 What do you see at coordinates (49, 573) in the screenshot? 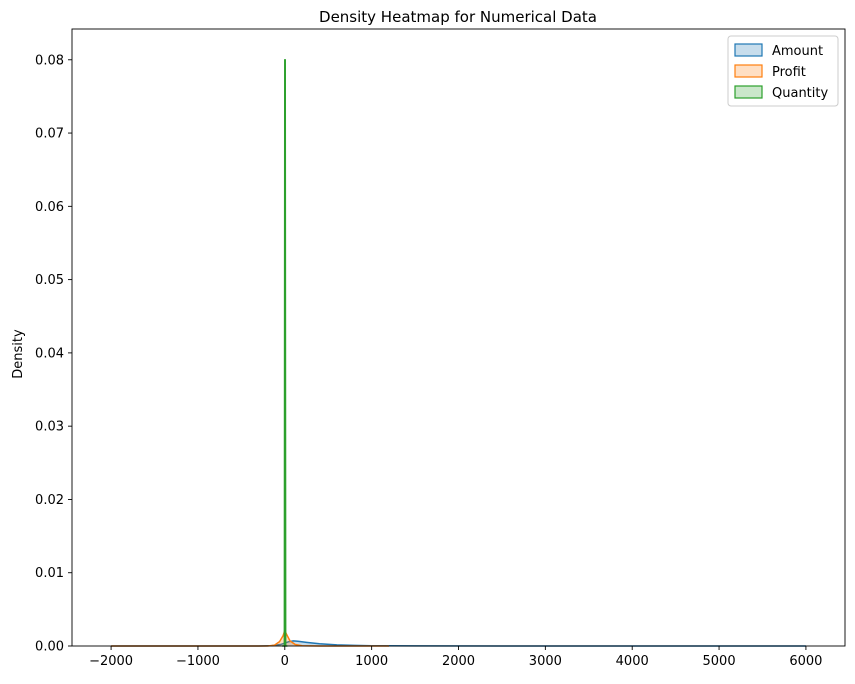
I see `y-tick-label: 0.01` at bounding box center [49, 573].